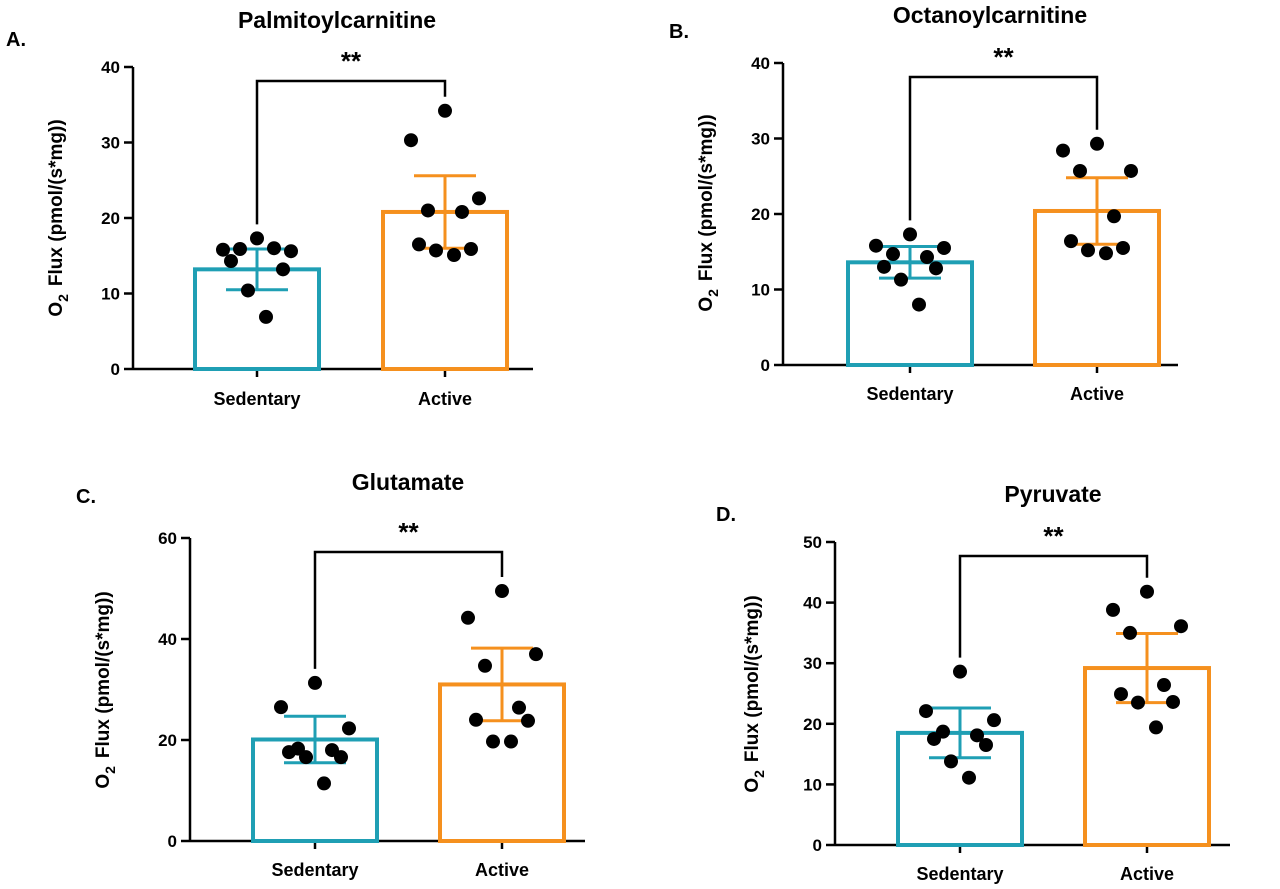  Describe the element at coordinates (760, 139) in the screenshot. I see `y-tick-label: 30` at that location.